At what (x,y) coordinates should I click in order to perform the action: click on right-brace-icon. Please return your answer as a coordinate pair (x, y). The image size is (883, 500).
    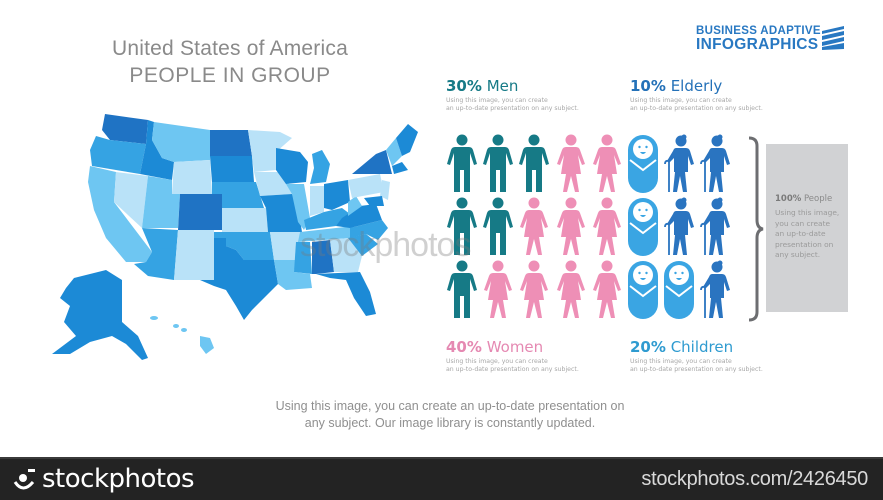
    Looking at the image, I should click on (756, 229).